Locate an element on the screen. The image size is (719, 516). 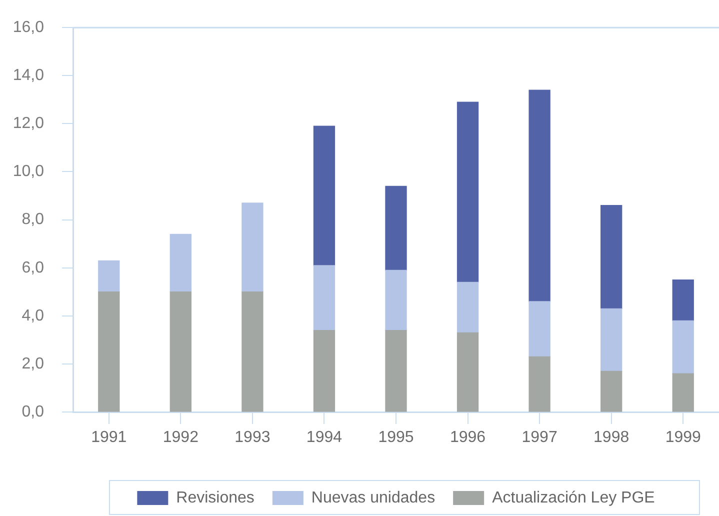
y-tick-label: 16,0 is located at coordinates (28, 27).